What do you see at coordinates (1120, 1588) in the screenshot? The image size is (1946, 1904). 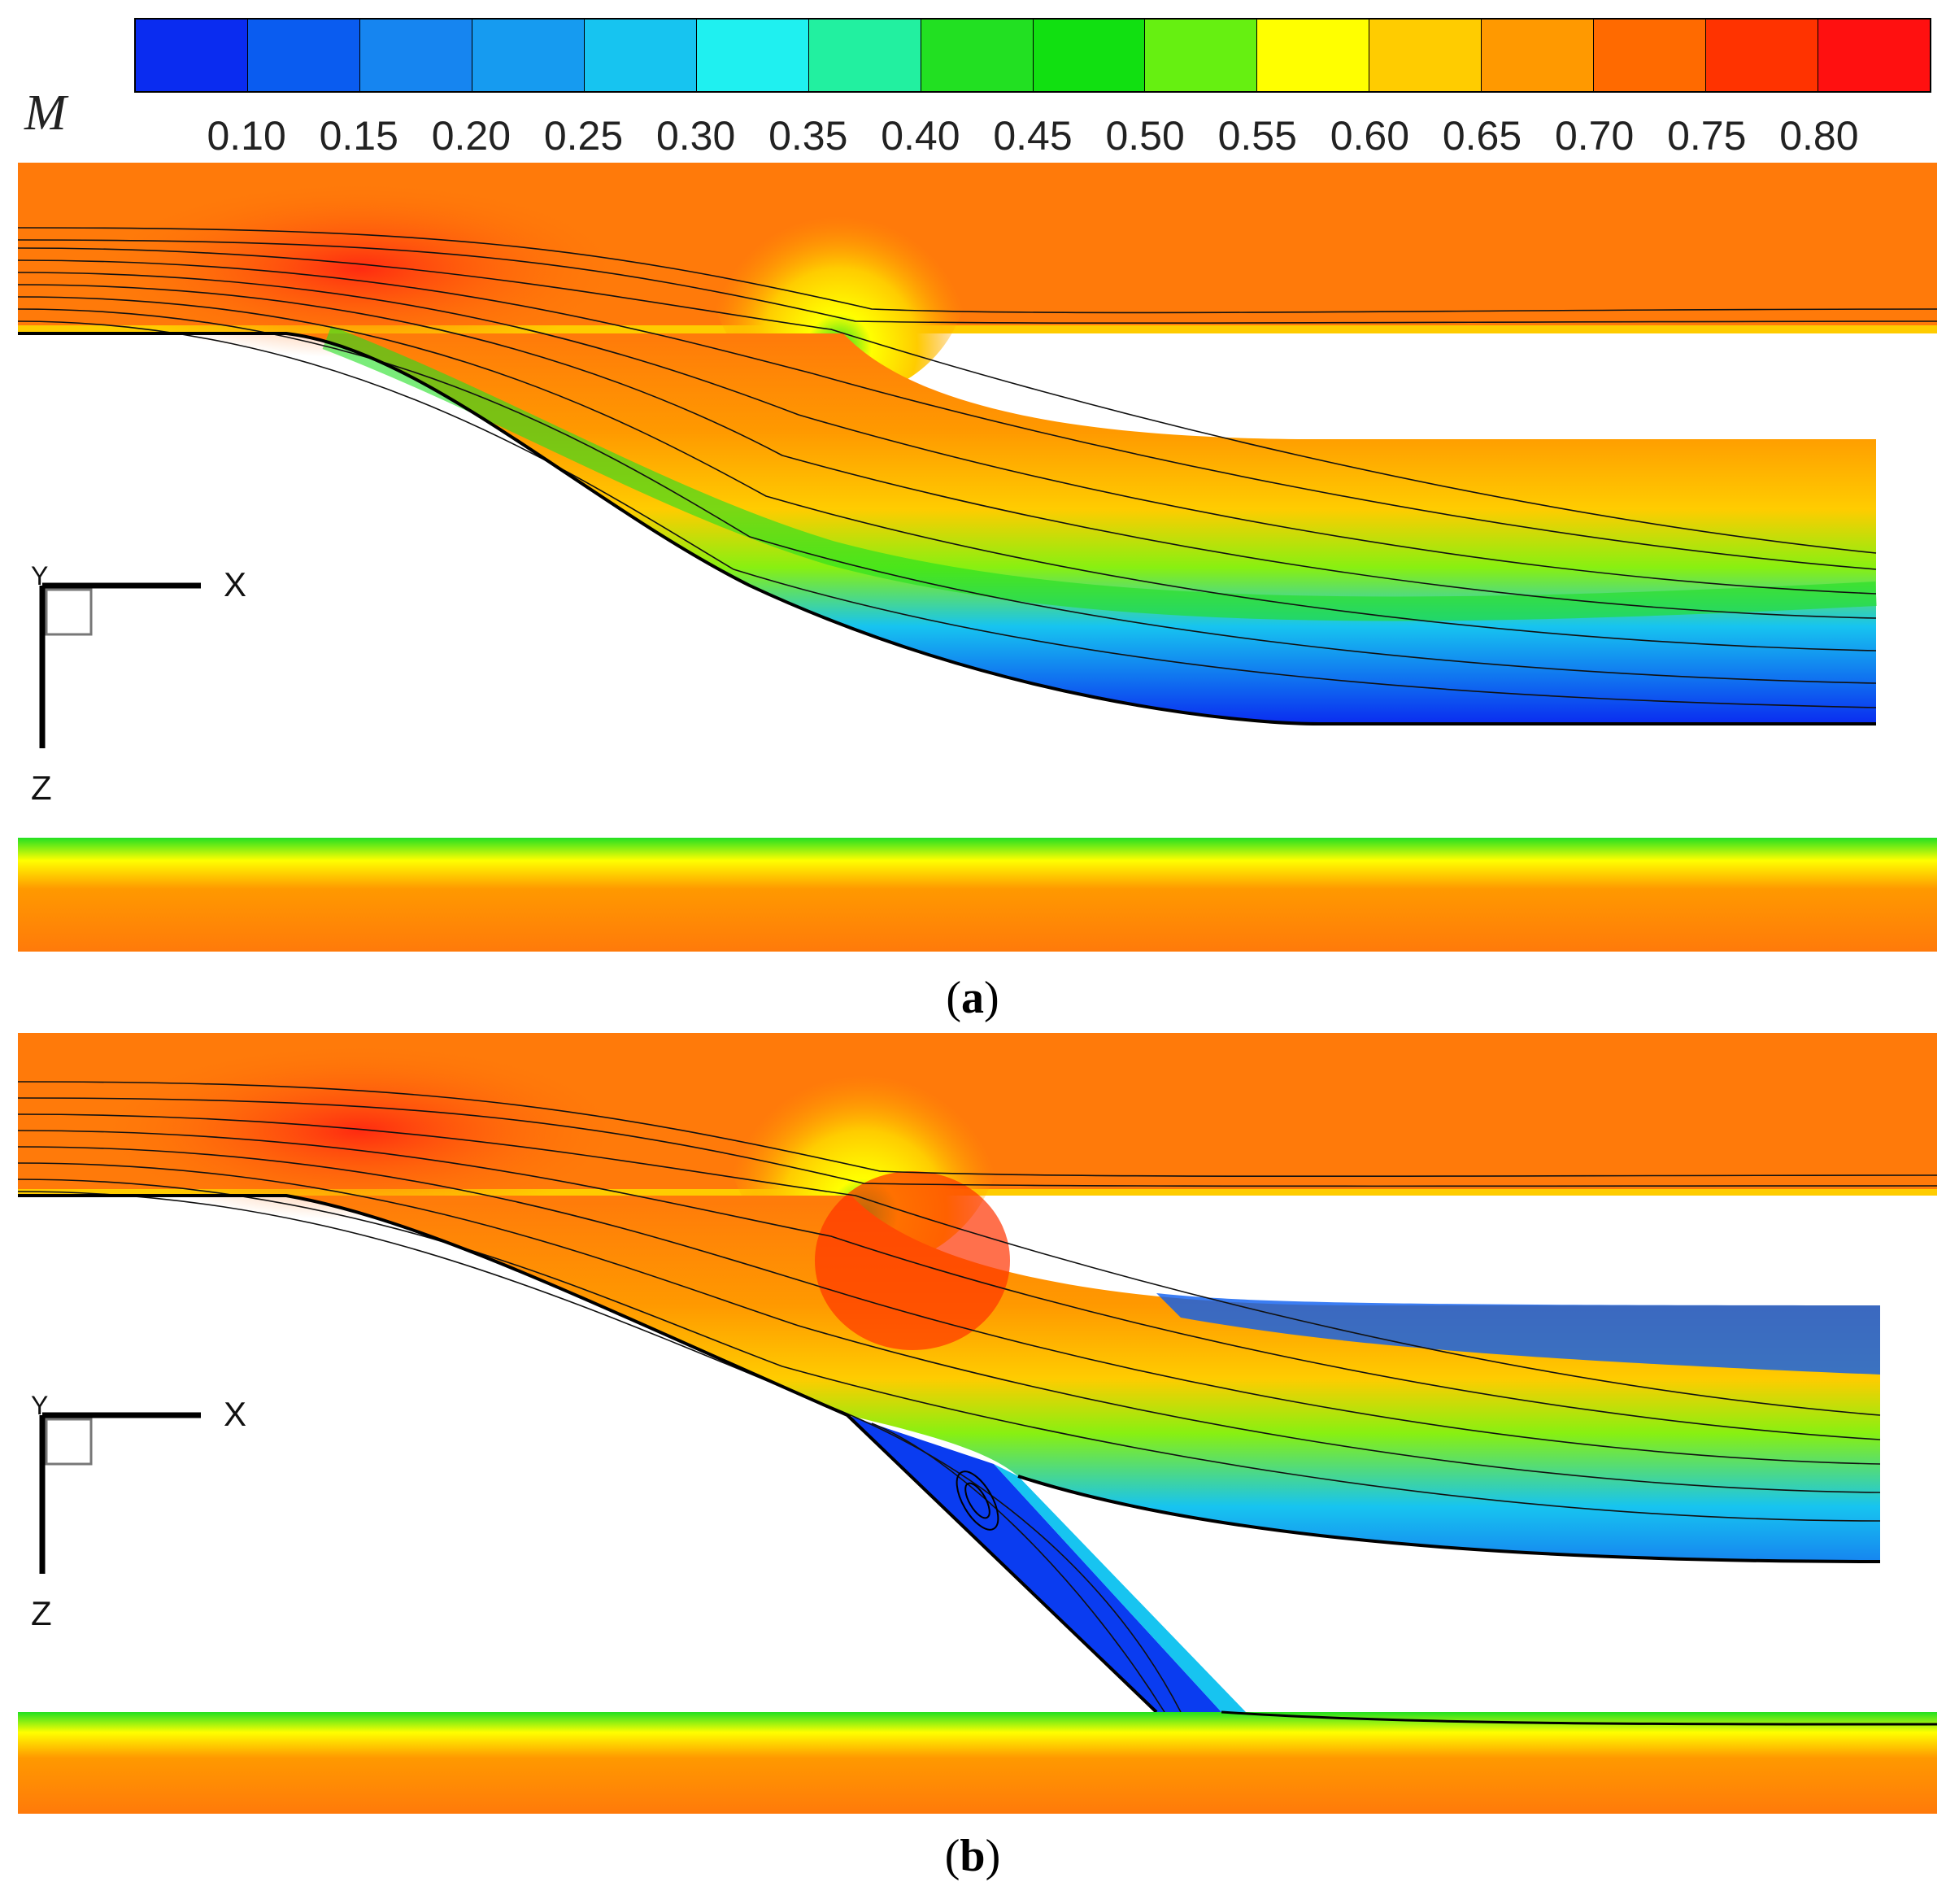 I see `bleed-slot-edge` at bounding box center [1120, 1588].